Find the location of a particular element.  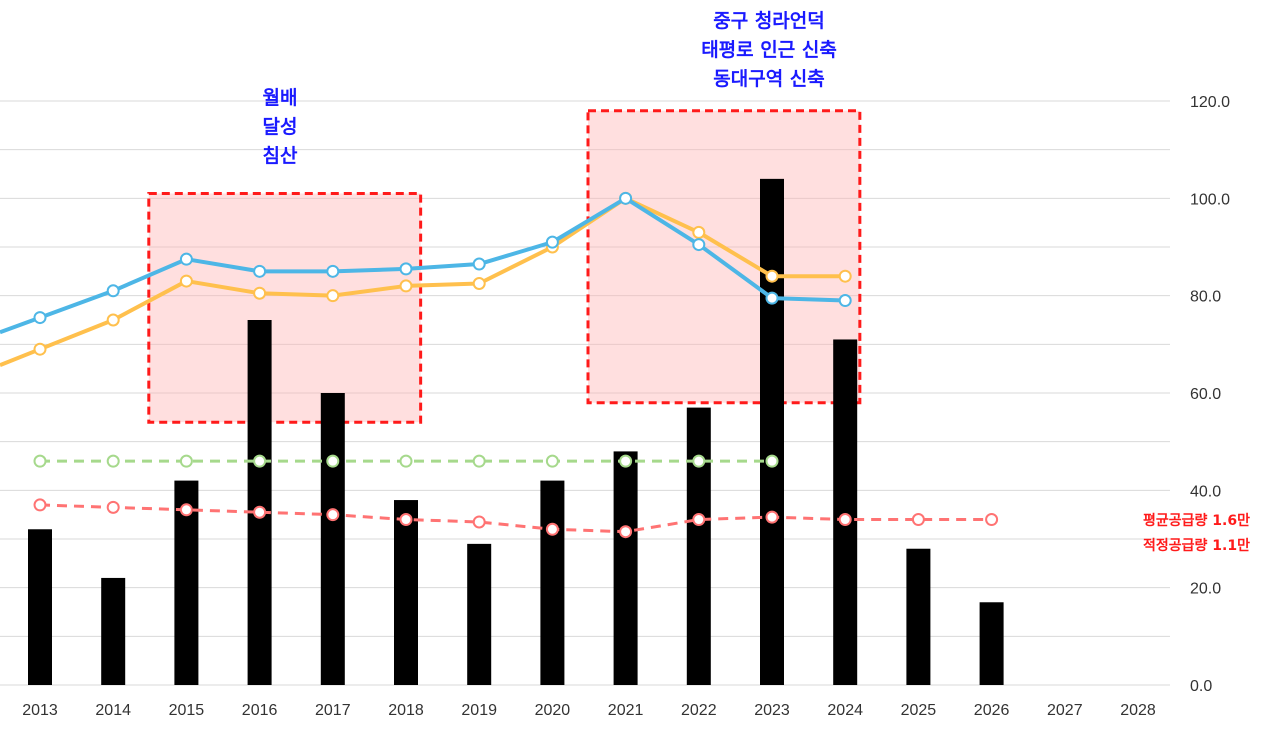

x-tick-label: 2019 is located at coordinates (479, 710).